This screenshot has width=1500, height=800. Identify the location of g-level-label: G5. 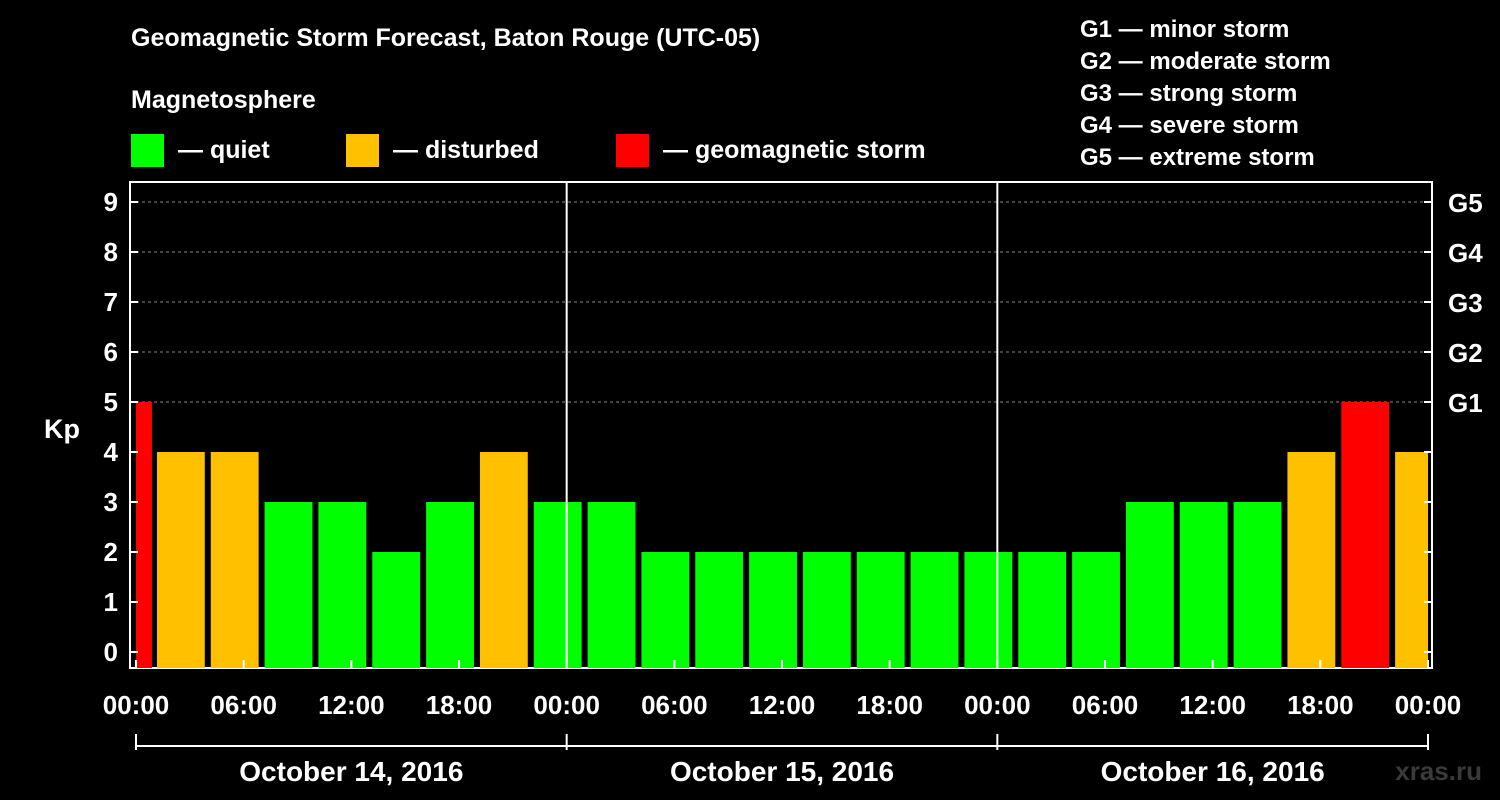
(1465, 203).